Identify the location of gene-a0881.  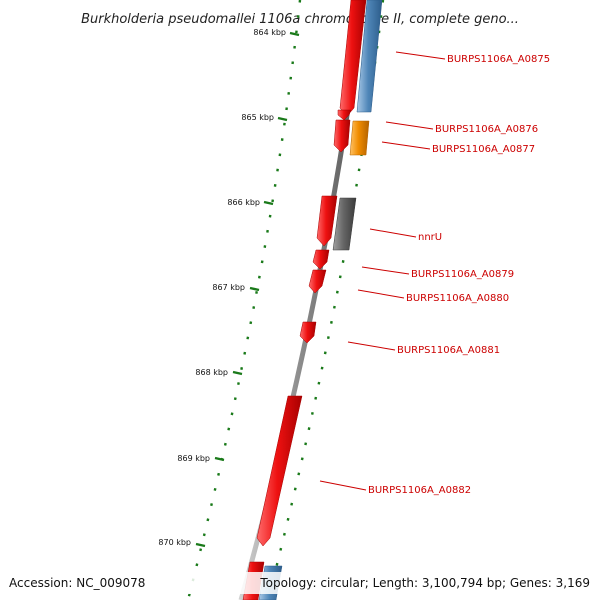
(308, 332).